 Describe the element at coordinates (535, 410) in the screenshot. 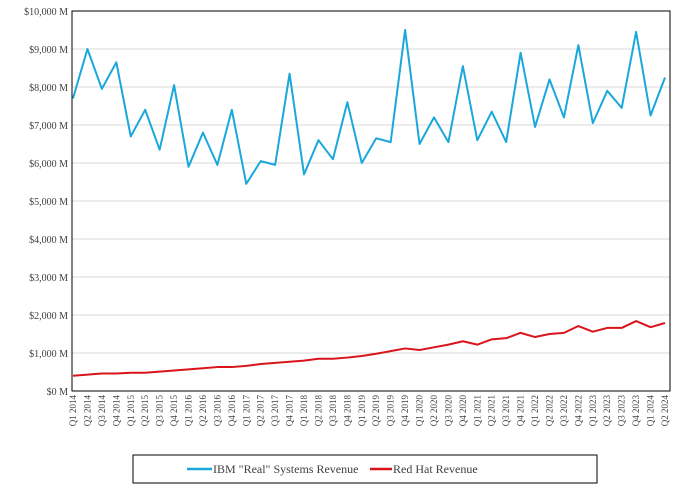

I see `x-tick-label: Q1 2022` at that location.